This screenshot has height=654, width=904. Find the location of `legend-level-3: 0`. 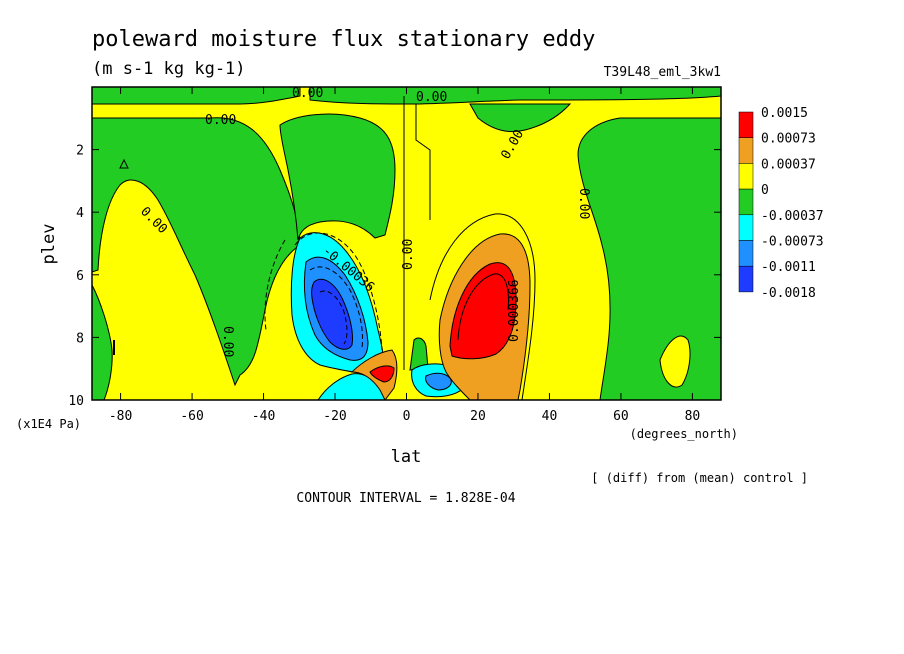

legend-level-3: 0 is located at coordinates (765, 190).